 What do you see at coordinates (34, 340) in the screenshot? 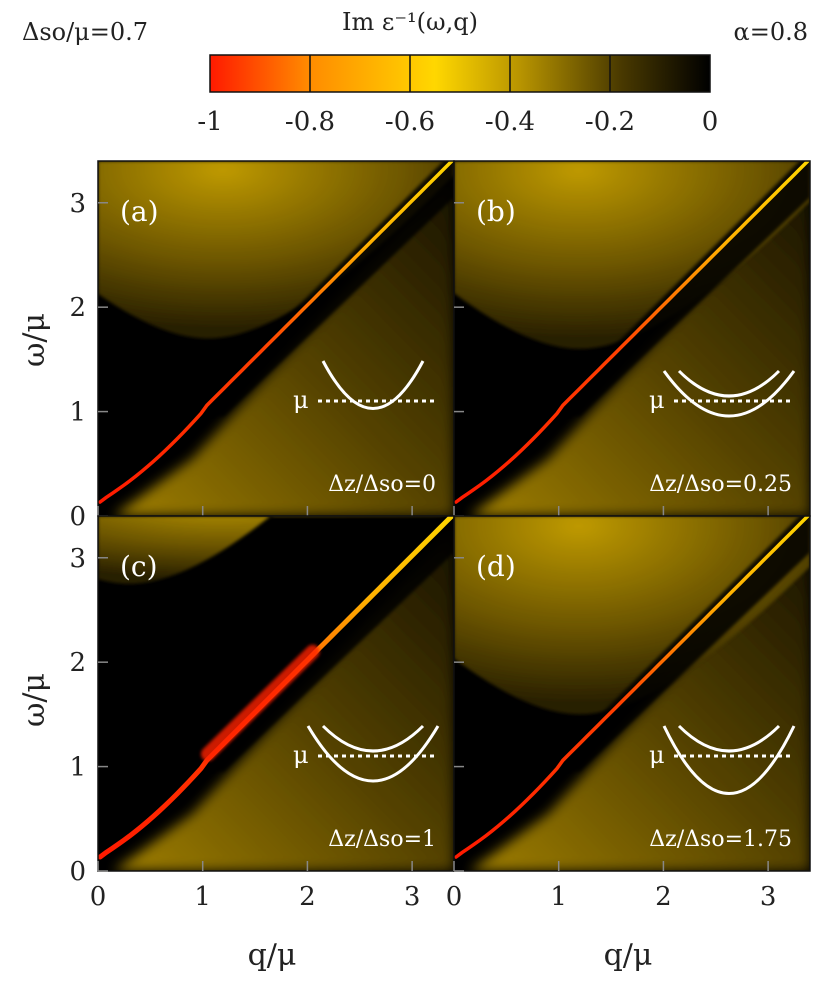
I see `ylabel-top: ω/μ` at bounding box center [34, 340].